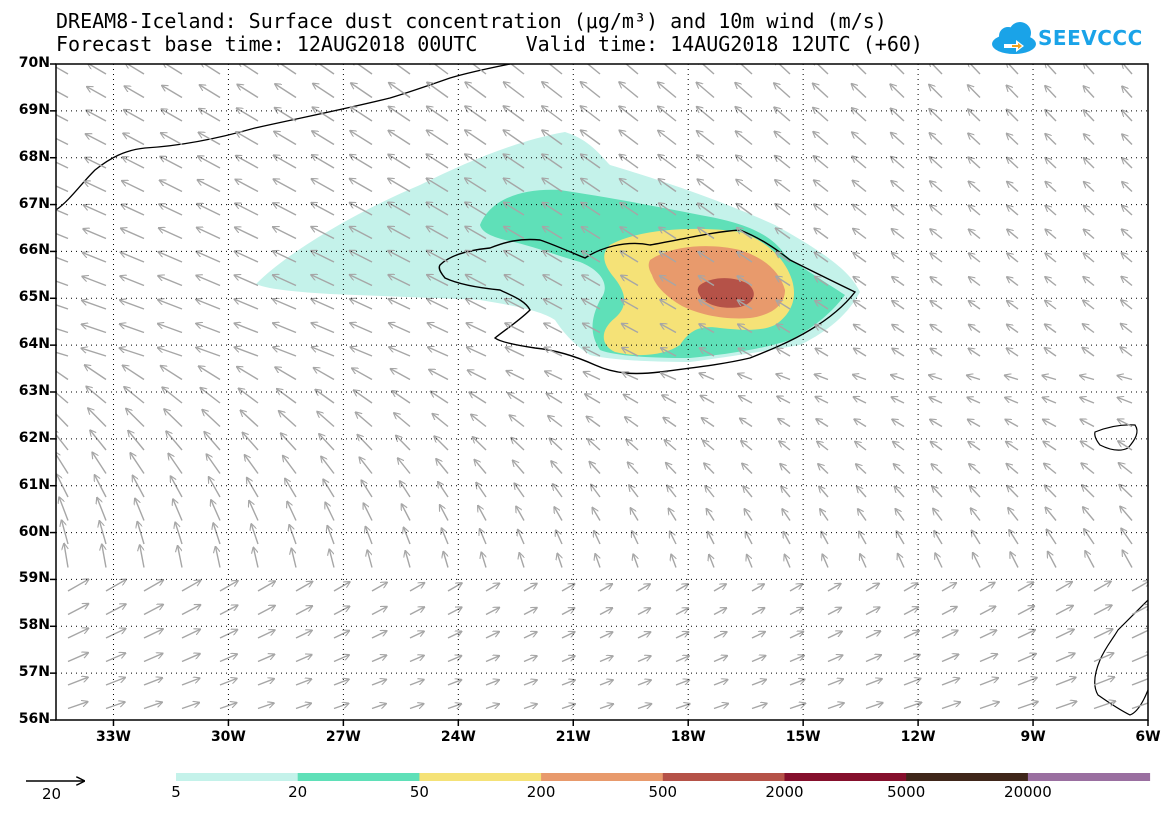 The image size is (1175, 815). I want to click on longitude-label: 12W, so click(918, 737).